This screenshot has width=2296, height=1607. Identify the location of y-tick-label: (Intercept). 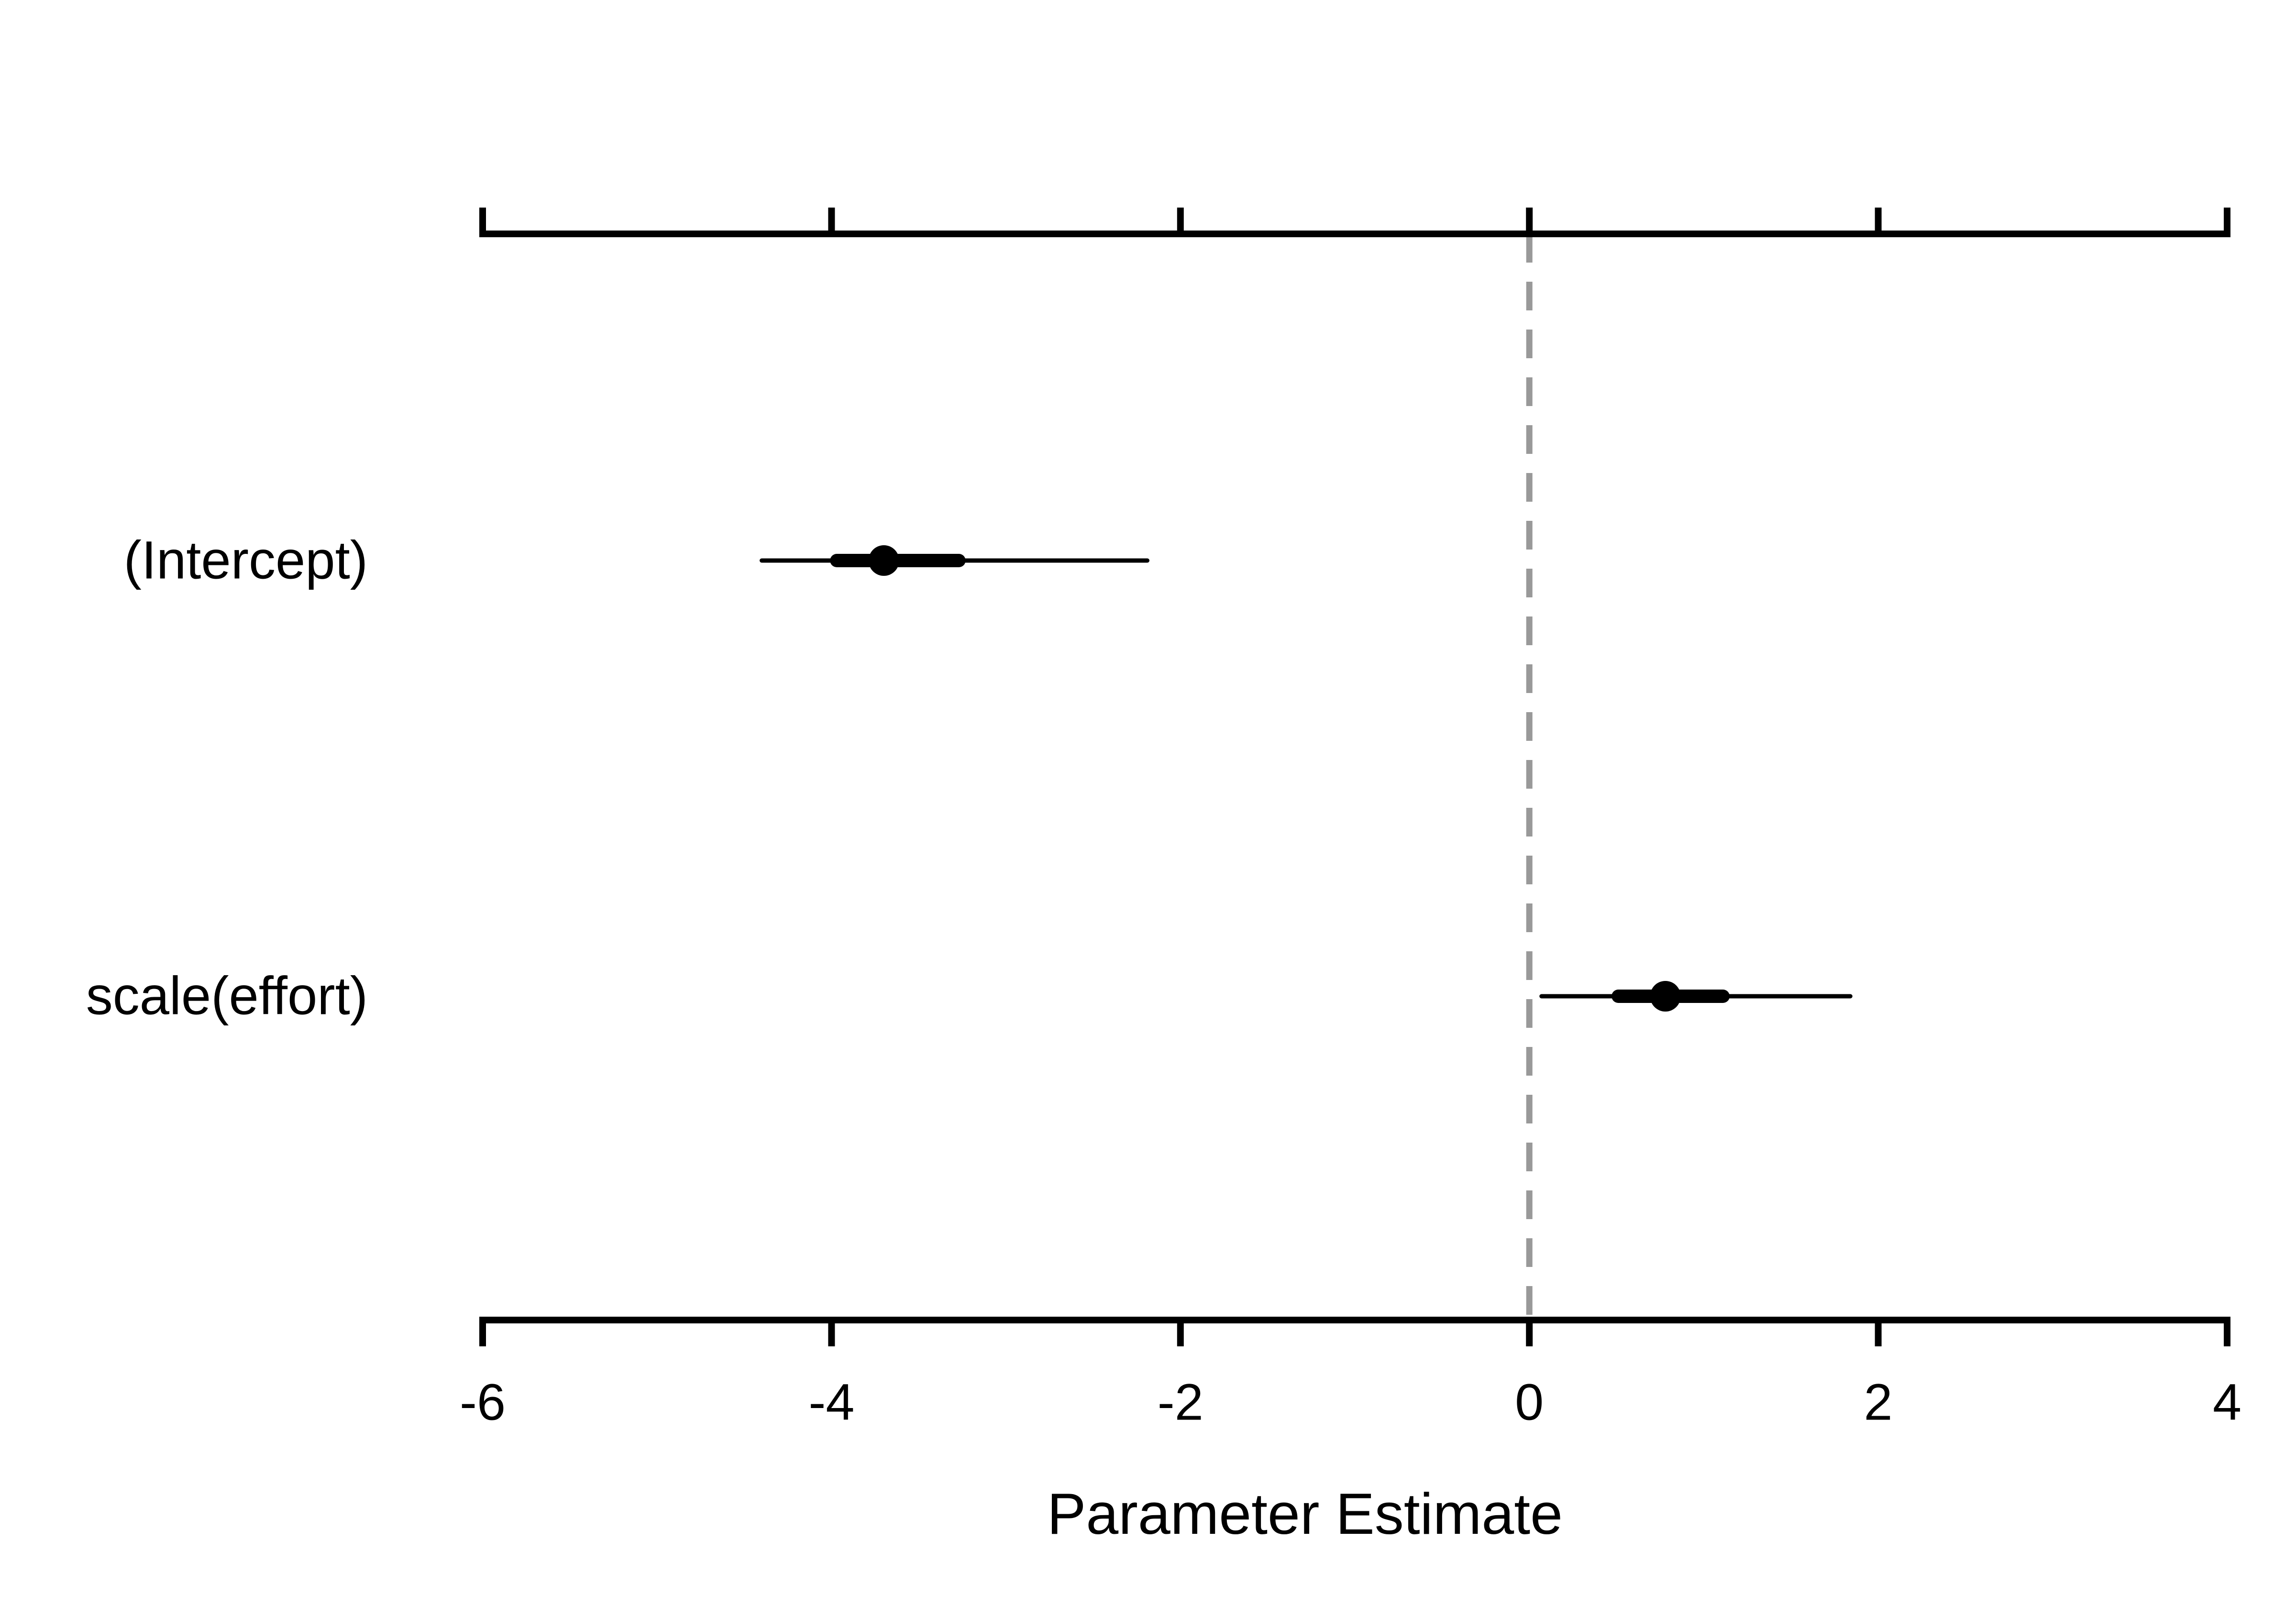
(246, 560).